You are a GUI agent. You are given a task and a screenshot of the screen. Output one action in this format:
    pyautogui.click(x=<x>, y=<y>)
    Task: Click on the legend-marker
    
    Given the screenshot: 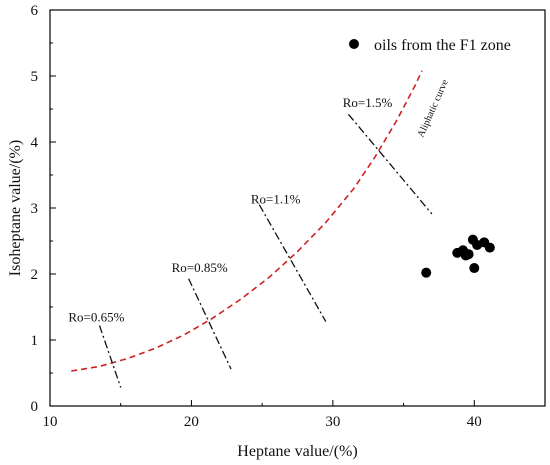 What is the action you would take?
    pyautogui.click(x=354, y=44)
    